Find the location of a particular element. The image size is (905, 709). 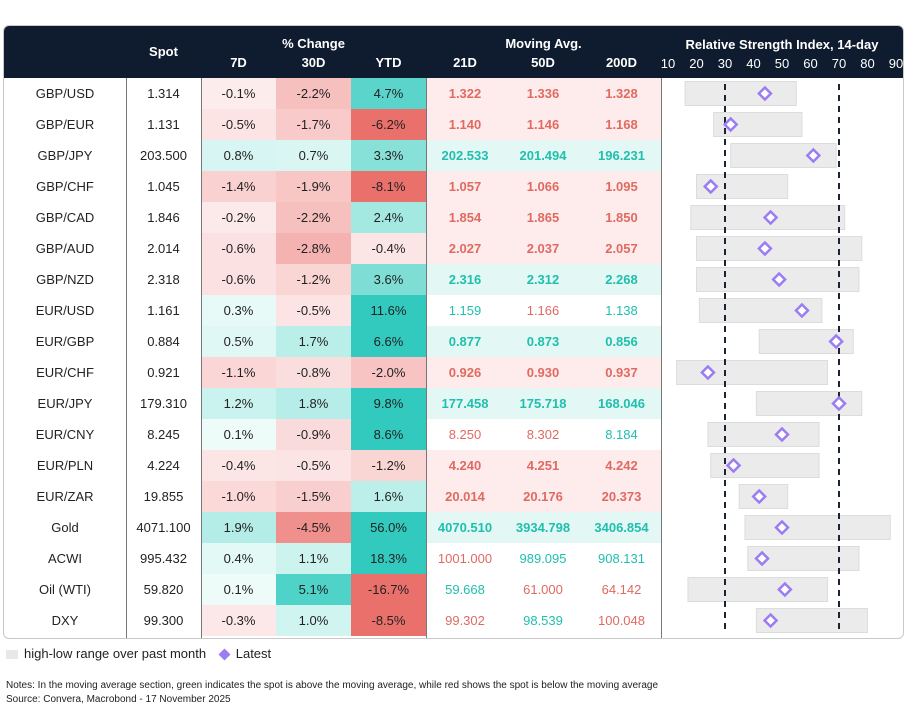

cell-ma200: 8.184 is located at coordinates (621, 434).